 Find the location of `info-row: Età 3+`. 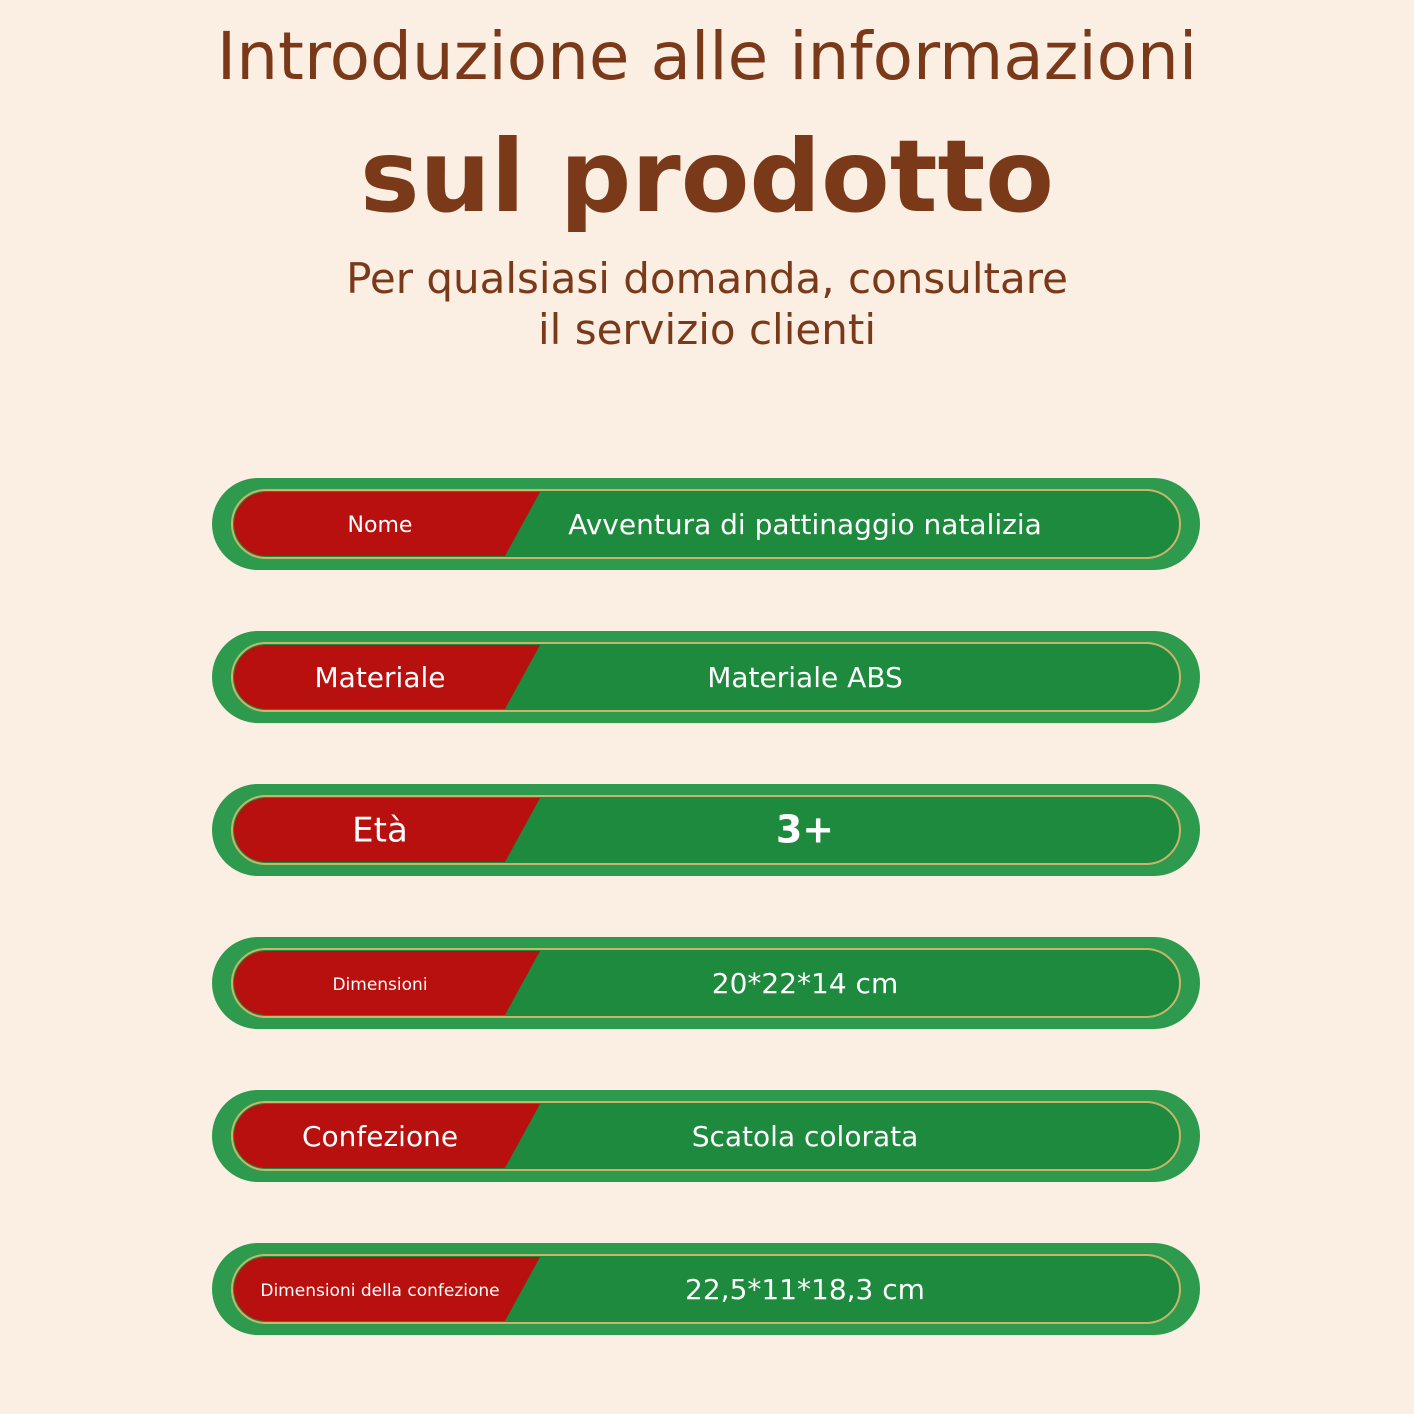

info-row: Età 3+ is located at coordinates (706, 830).